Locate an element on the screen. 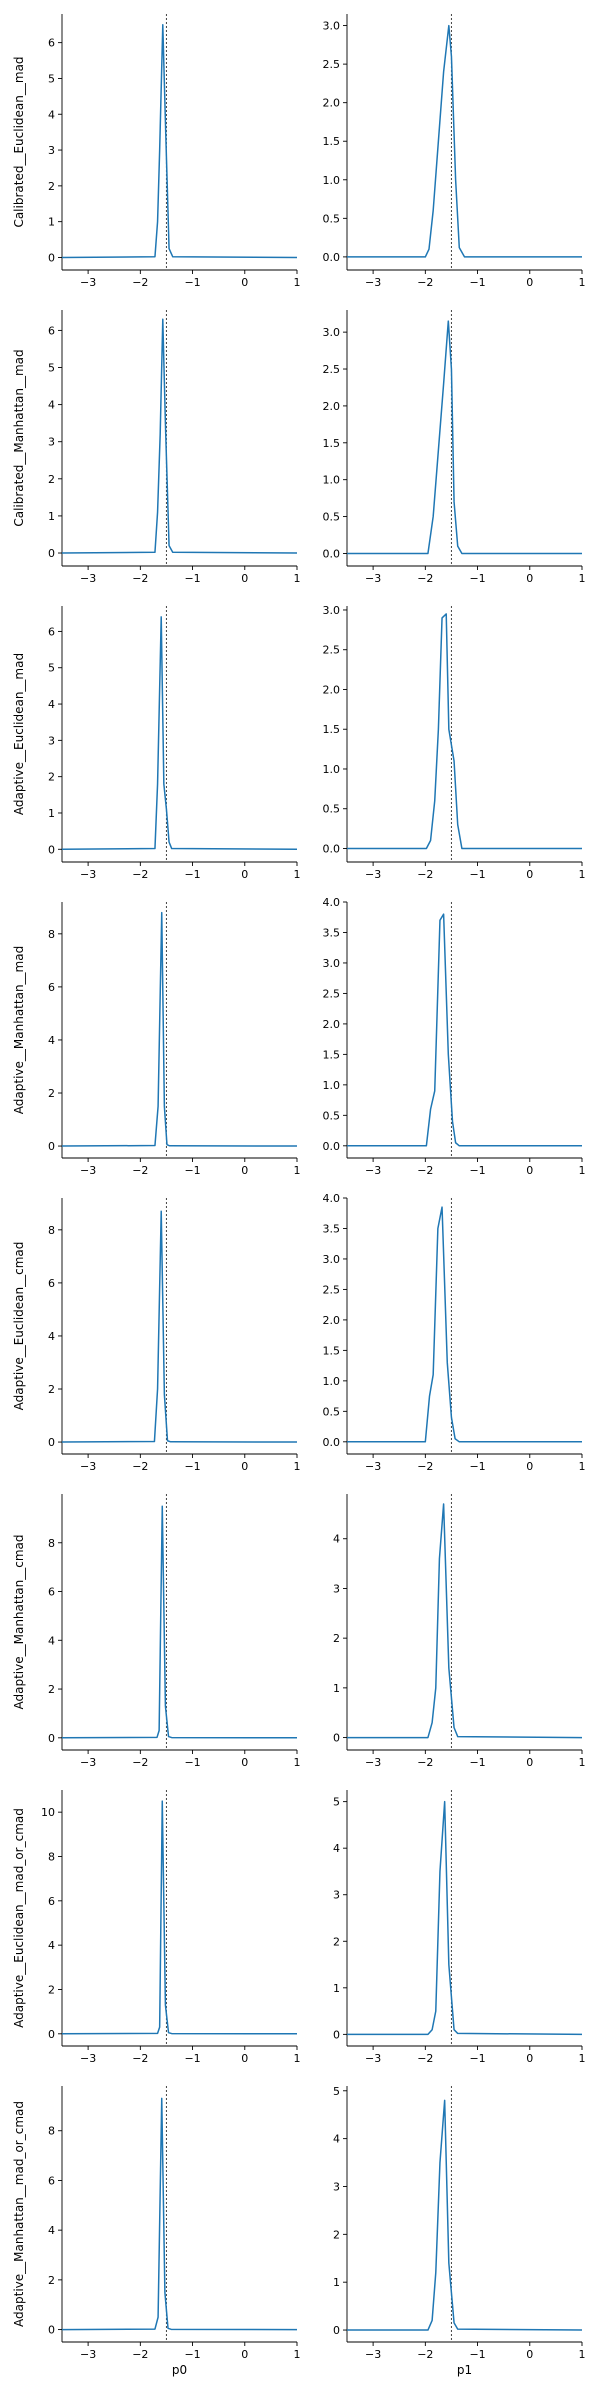  y-tick-label-r5-c2: 2.0 is located at coordinates (332, 1320).